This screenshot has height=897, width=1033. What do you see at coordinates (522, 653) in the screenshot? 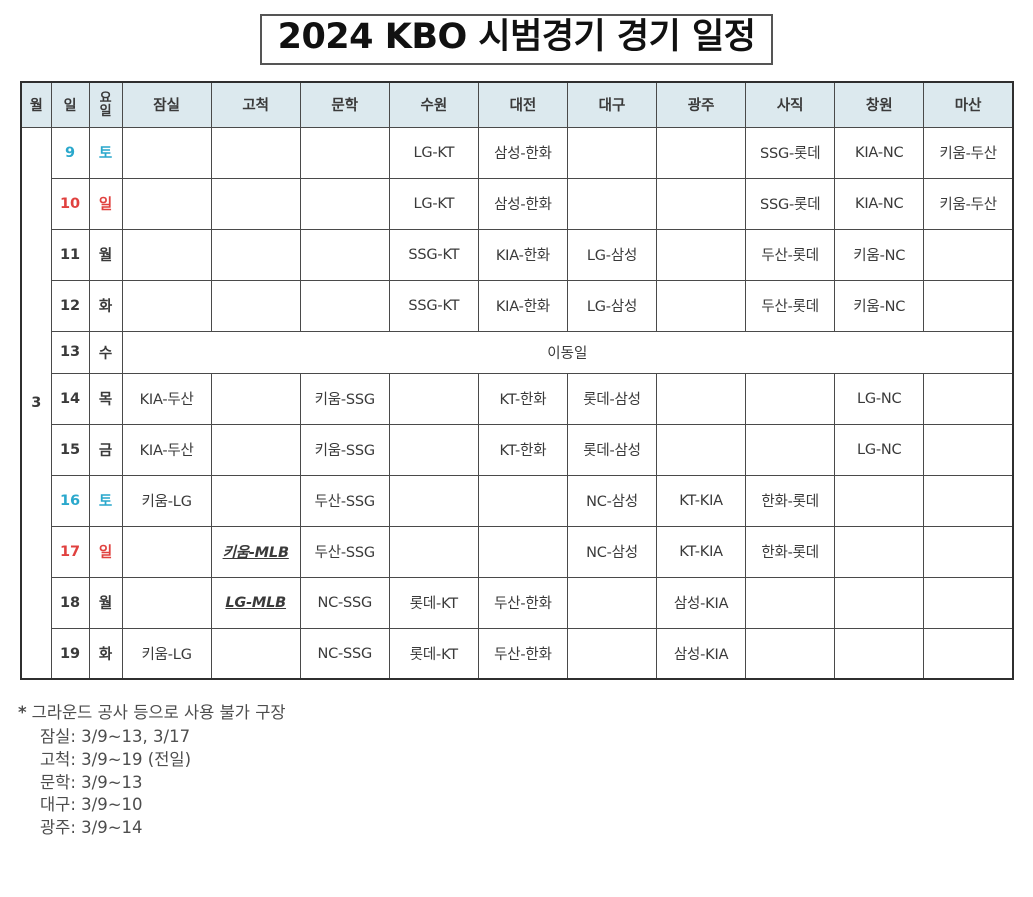
I see `game-cell: 두산-한화` at bounding box center [522, 653].